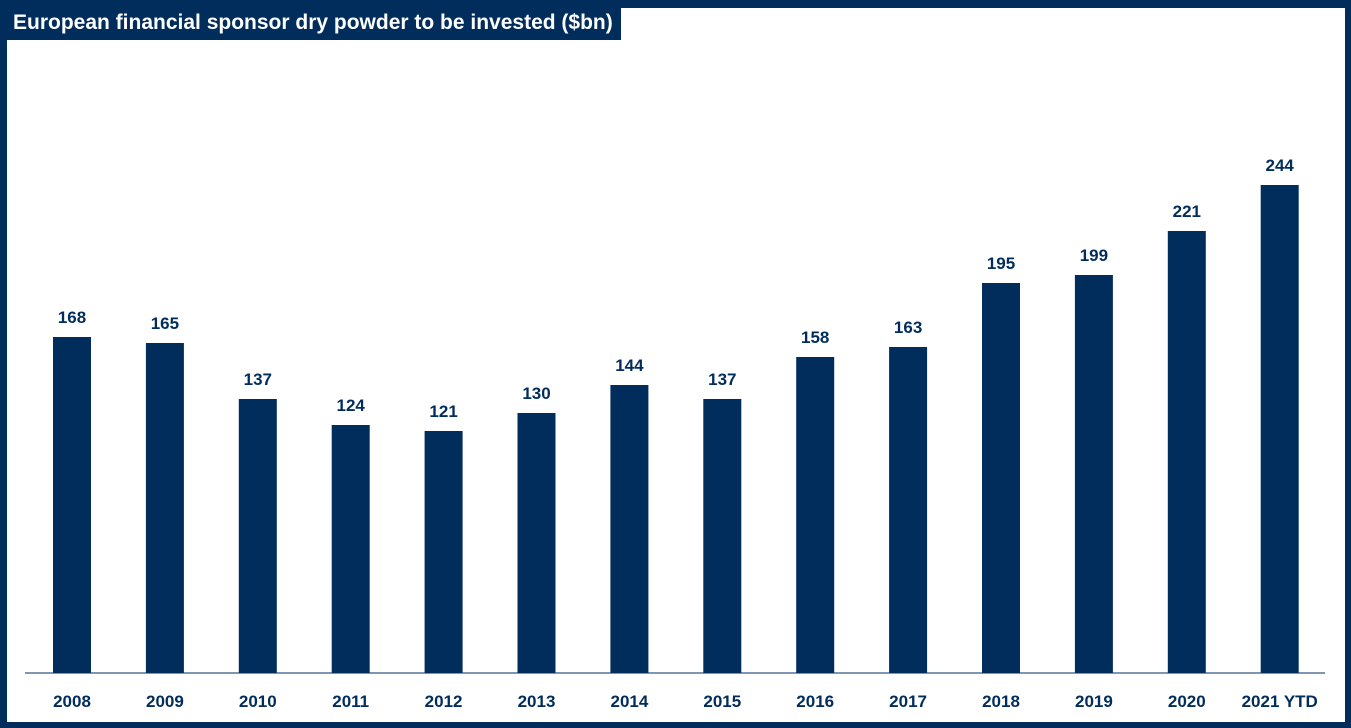 The image size is (1351, 728). I want to click on bar-2018, so click(1001, 478).